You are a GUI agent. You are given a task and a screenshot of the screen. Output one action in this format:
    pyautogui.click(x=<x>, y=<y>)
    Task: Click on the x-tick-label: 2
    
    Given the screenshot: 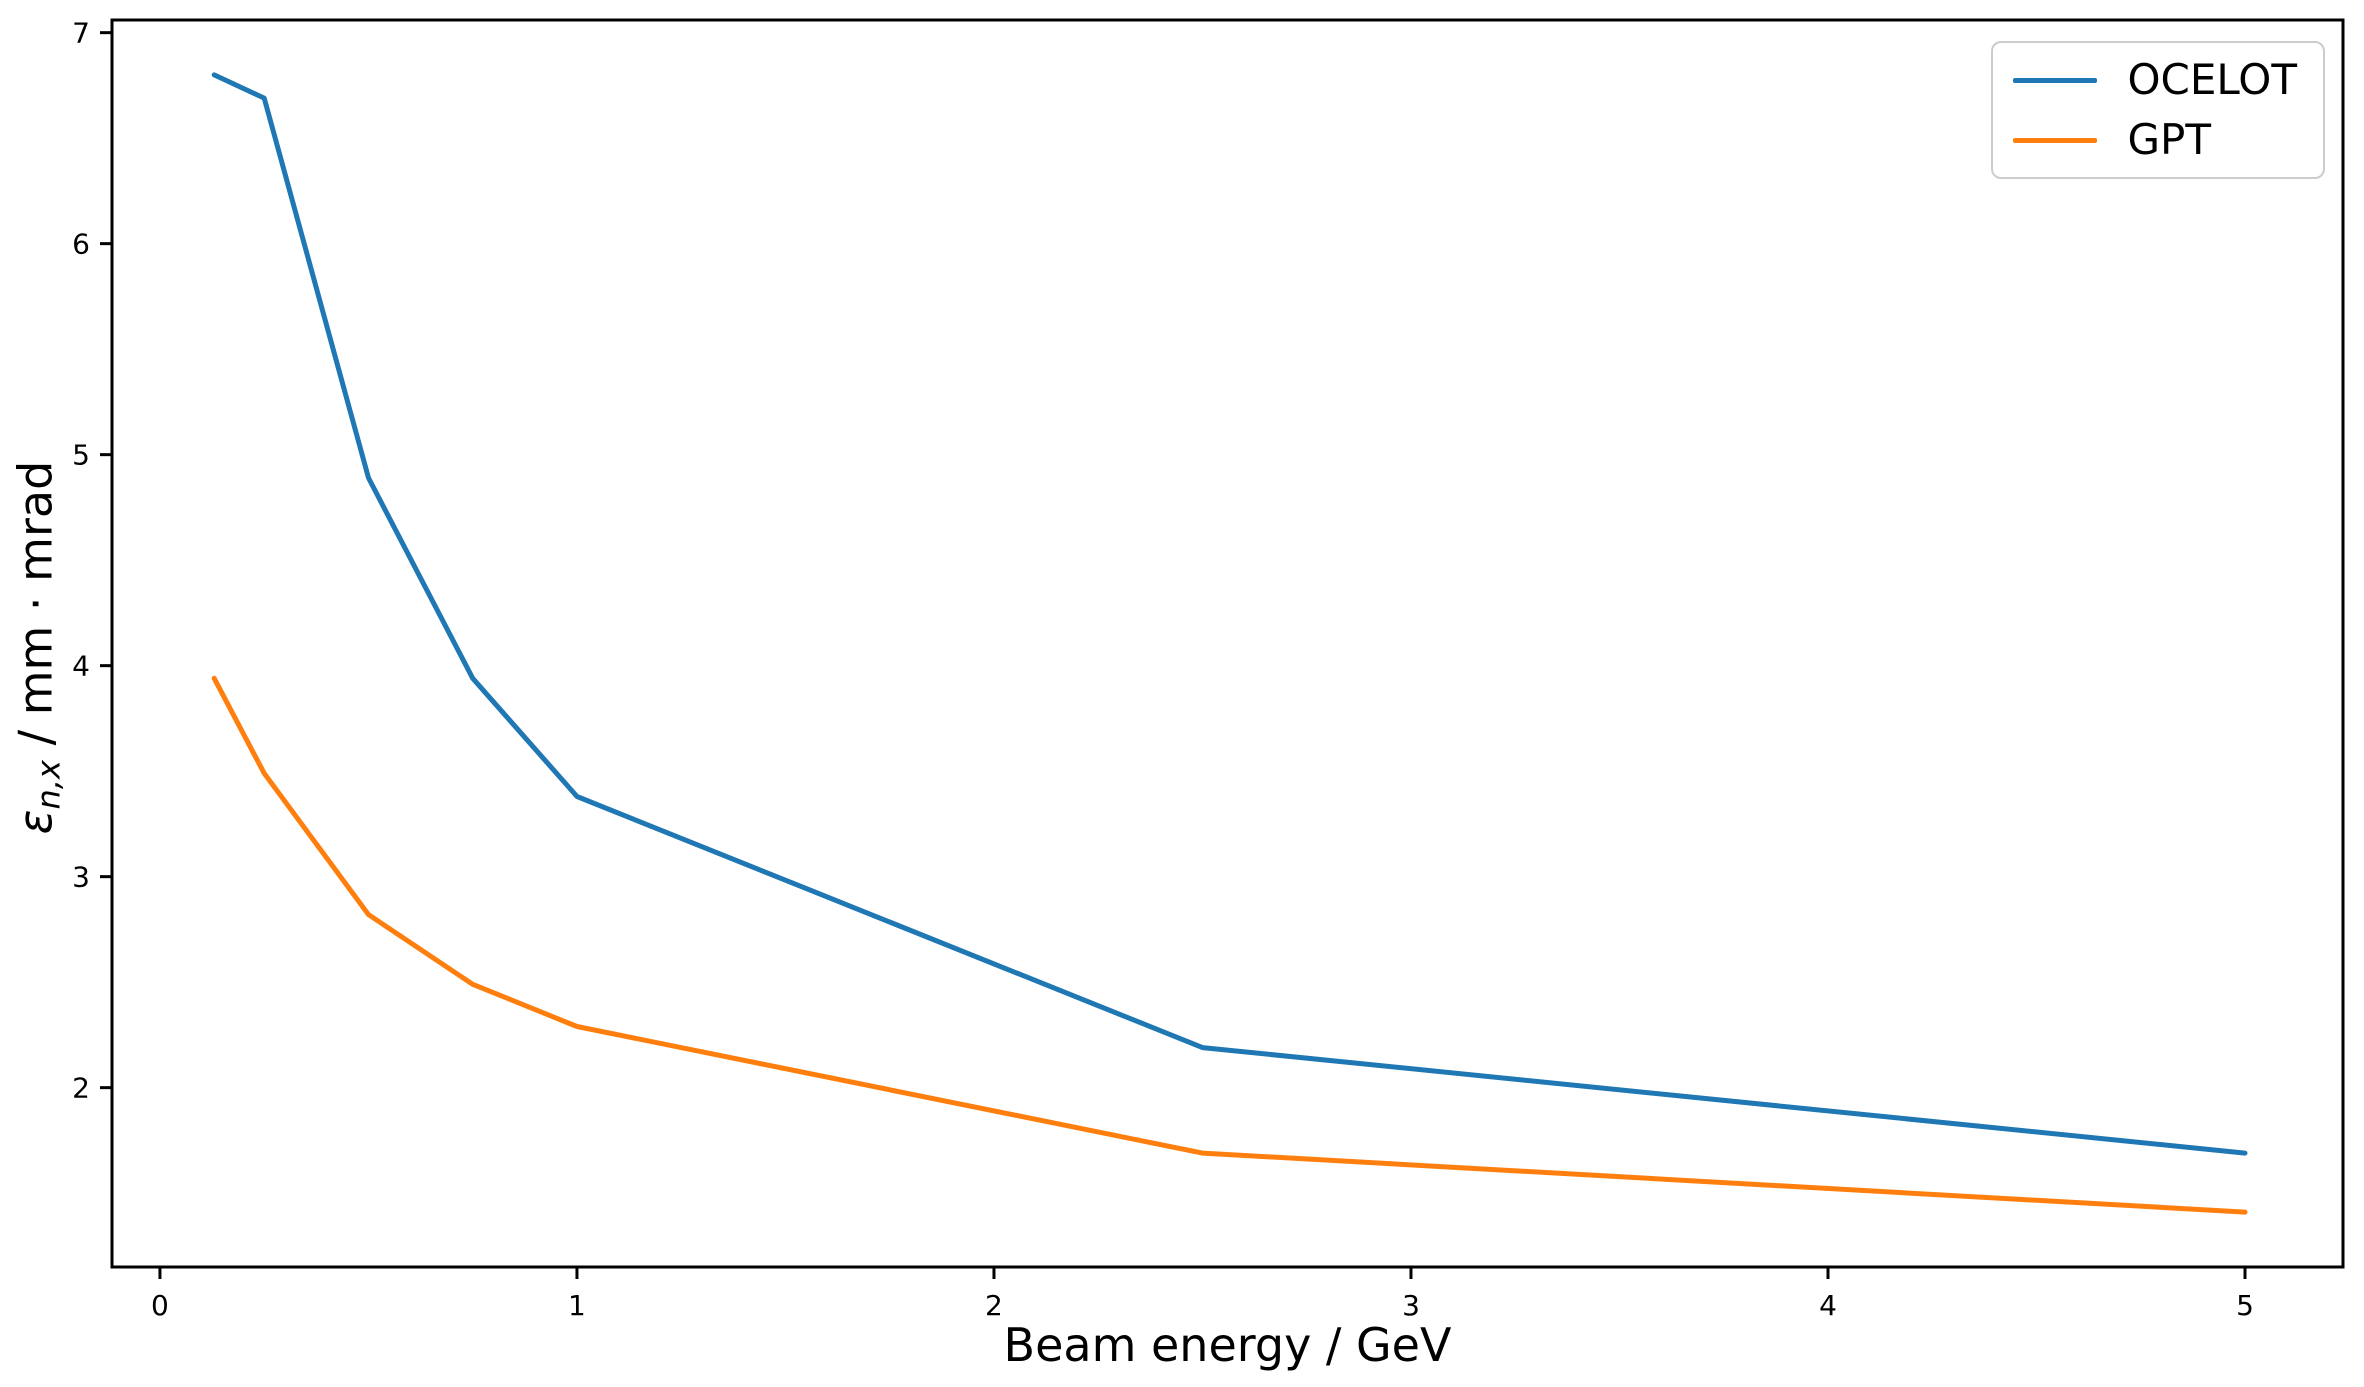 What is the action you would take?
    pyautogui.click(x=994, y=1305)
    